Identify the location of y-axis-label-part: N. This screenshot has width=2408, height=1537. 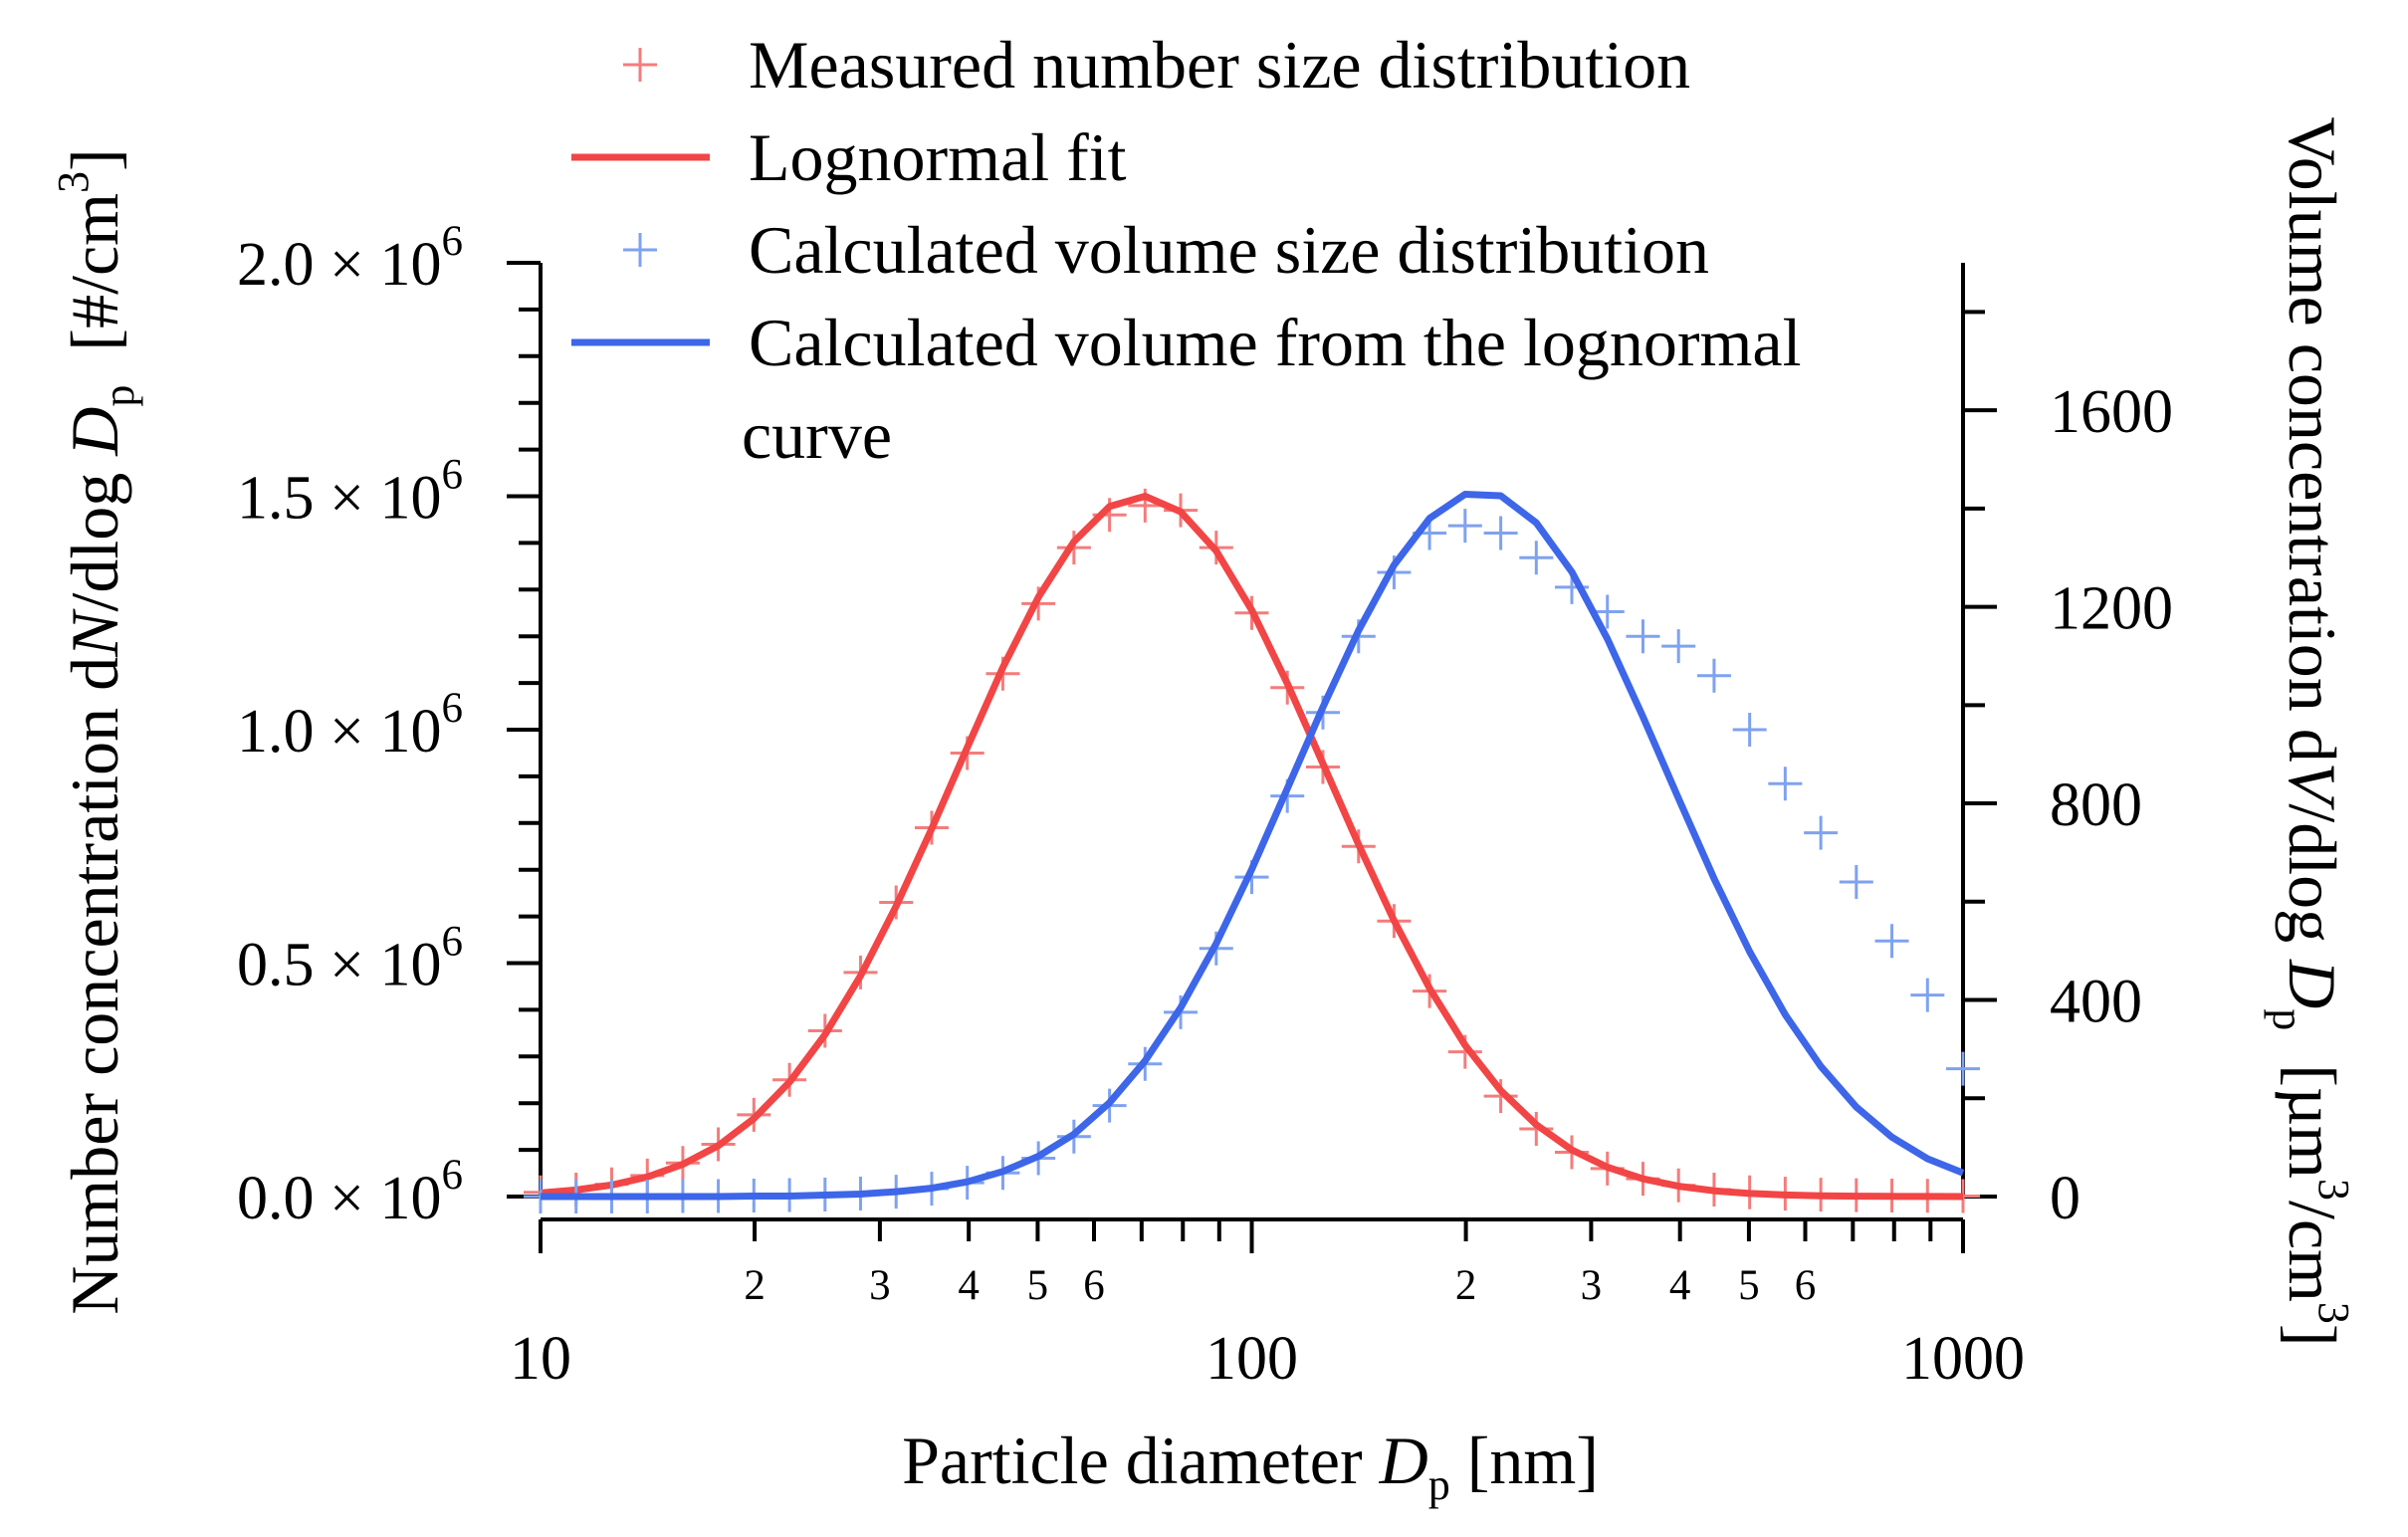
(94, 633).